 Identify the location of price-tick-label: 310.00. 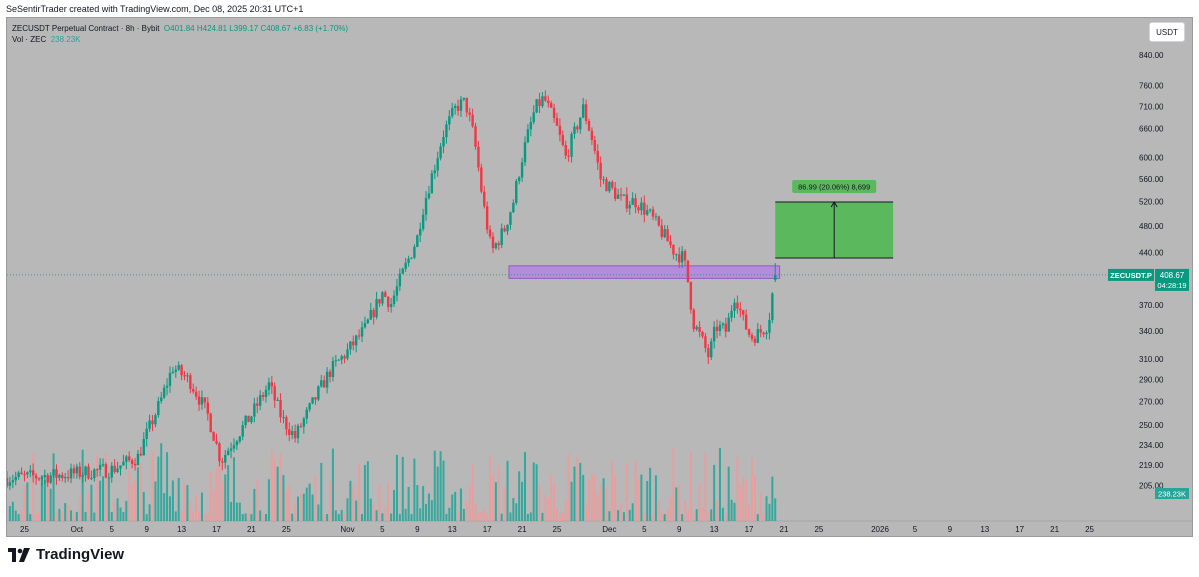
(1151, 359).